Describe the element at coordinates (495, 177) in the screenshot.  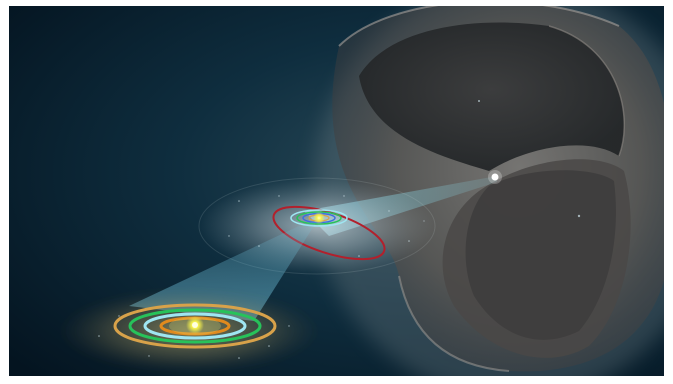
I see `comet-dot-icon` at that location.